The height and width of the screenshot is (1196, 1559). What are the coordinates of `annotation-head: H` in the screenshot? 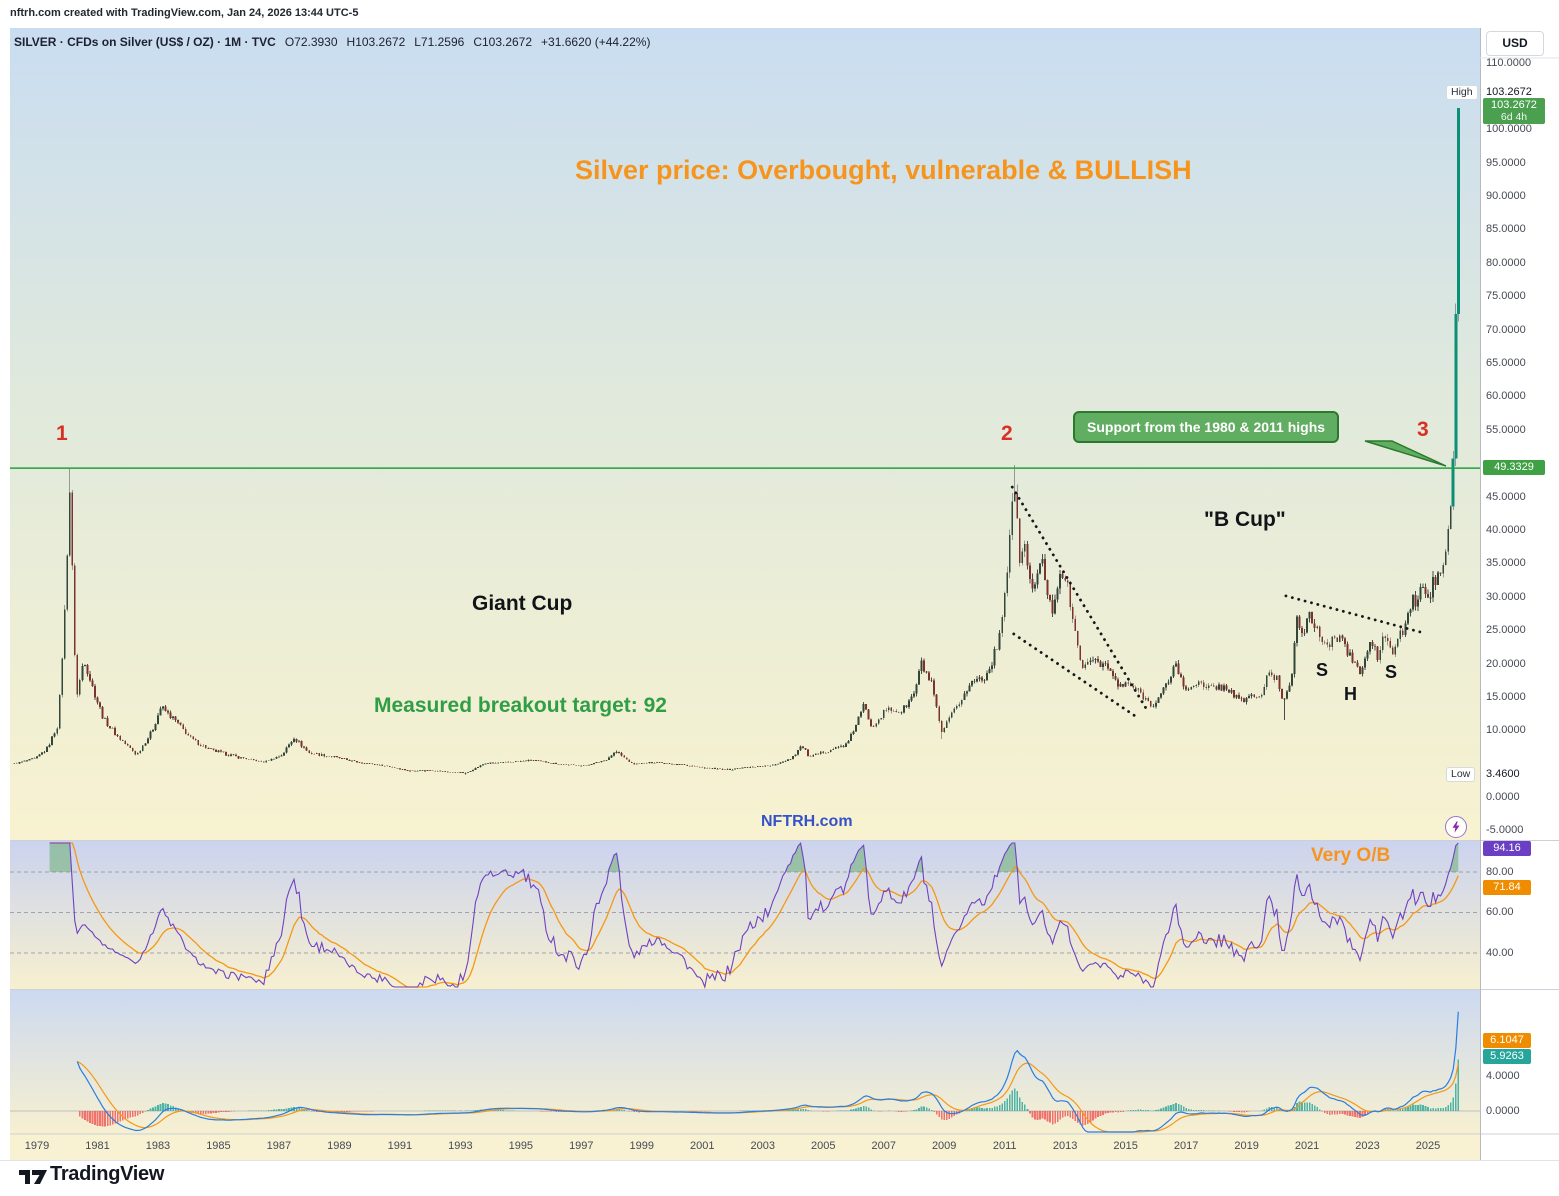 It's located at (1350, 694).